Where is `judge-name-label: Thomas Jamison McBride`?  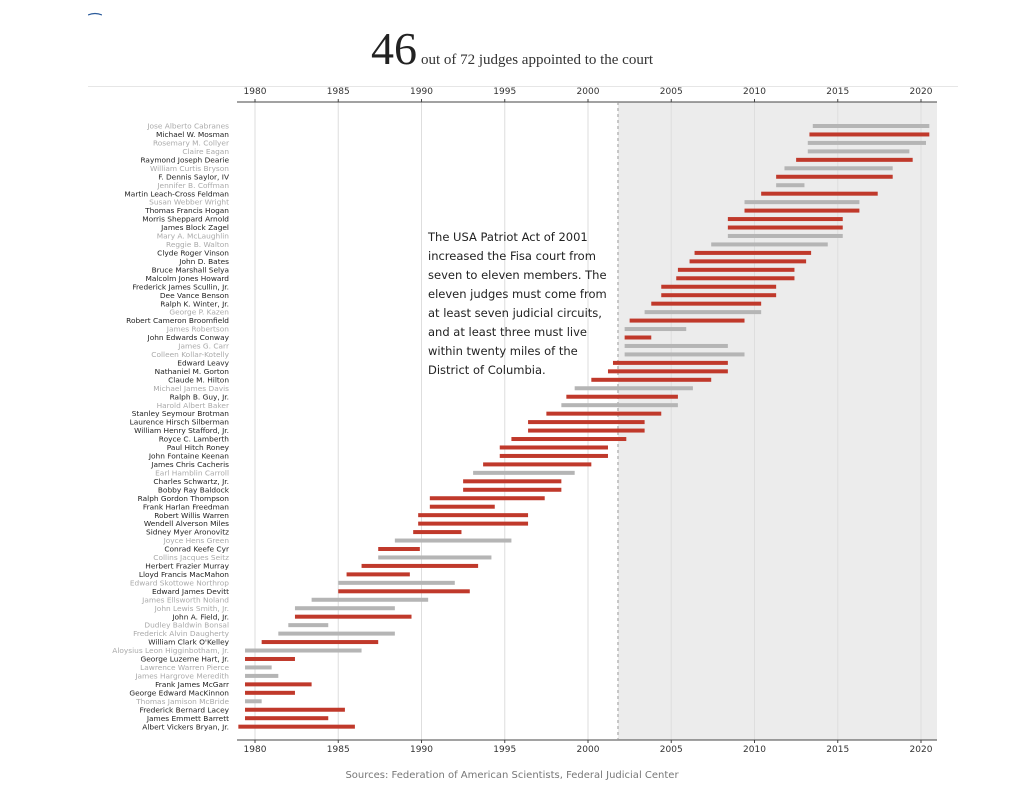 judge-name-label: Thomas Jamison McBride is located at coordinates (182, 701).